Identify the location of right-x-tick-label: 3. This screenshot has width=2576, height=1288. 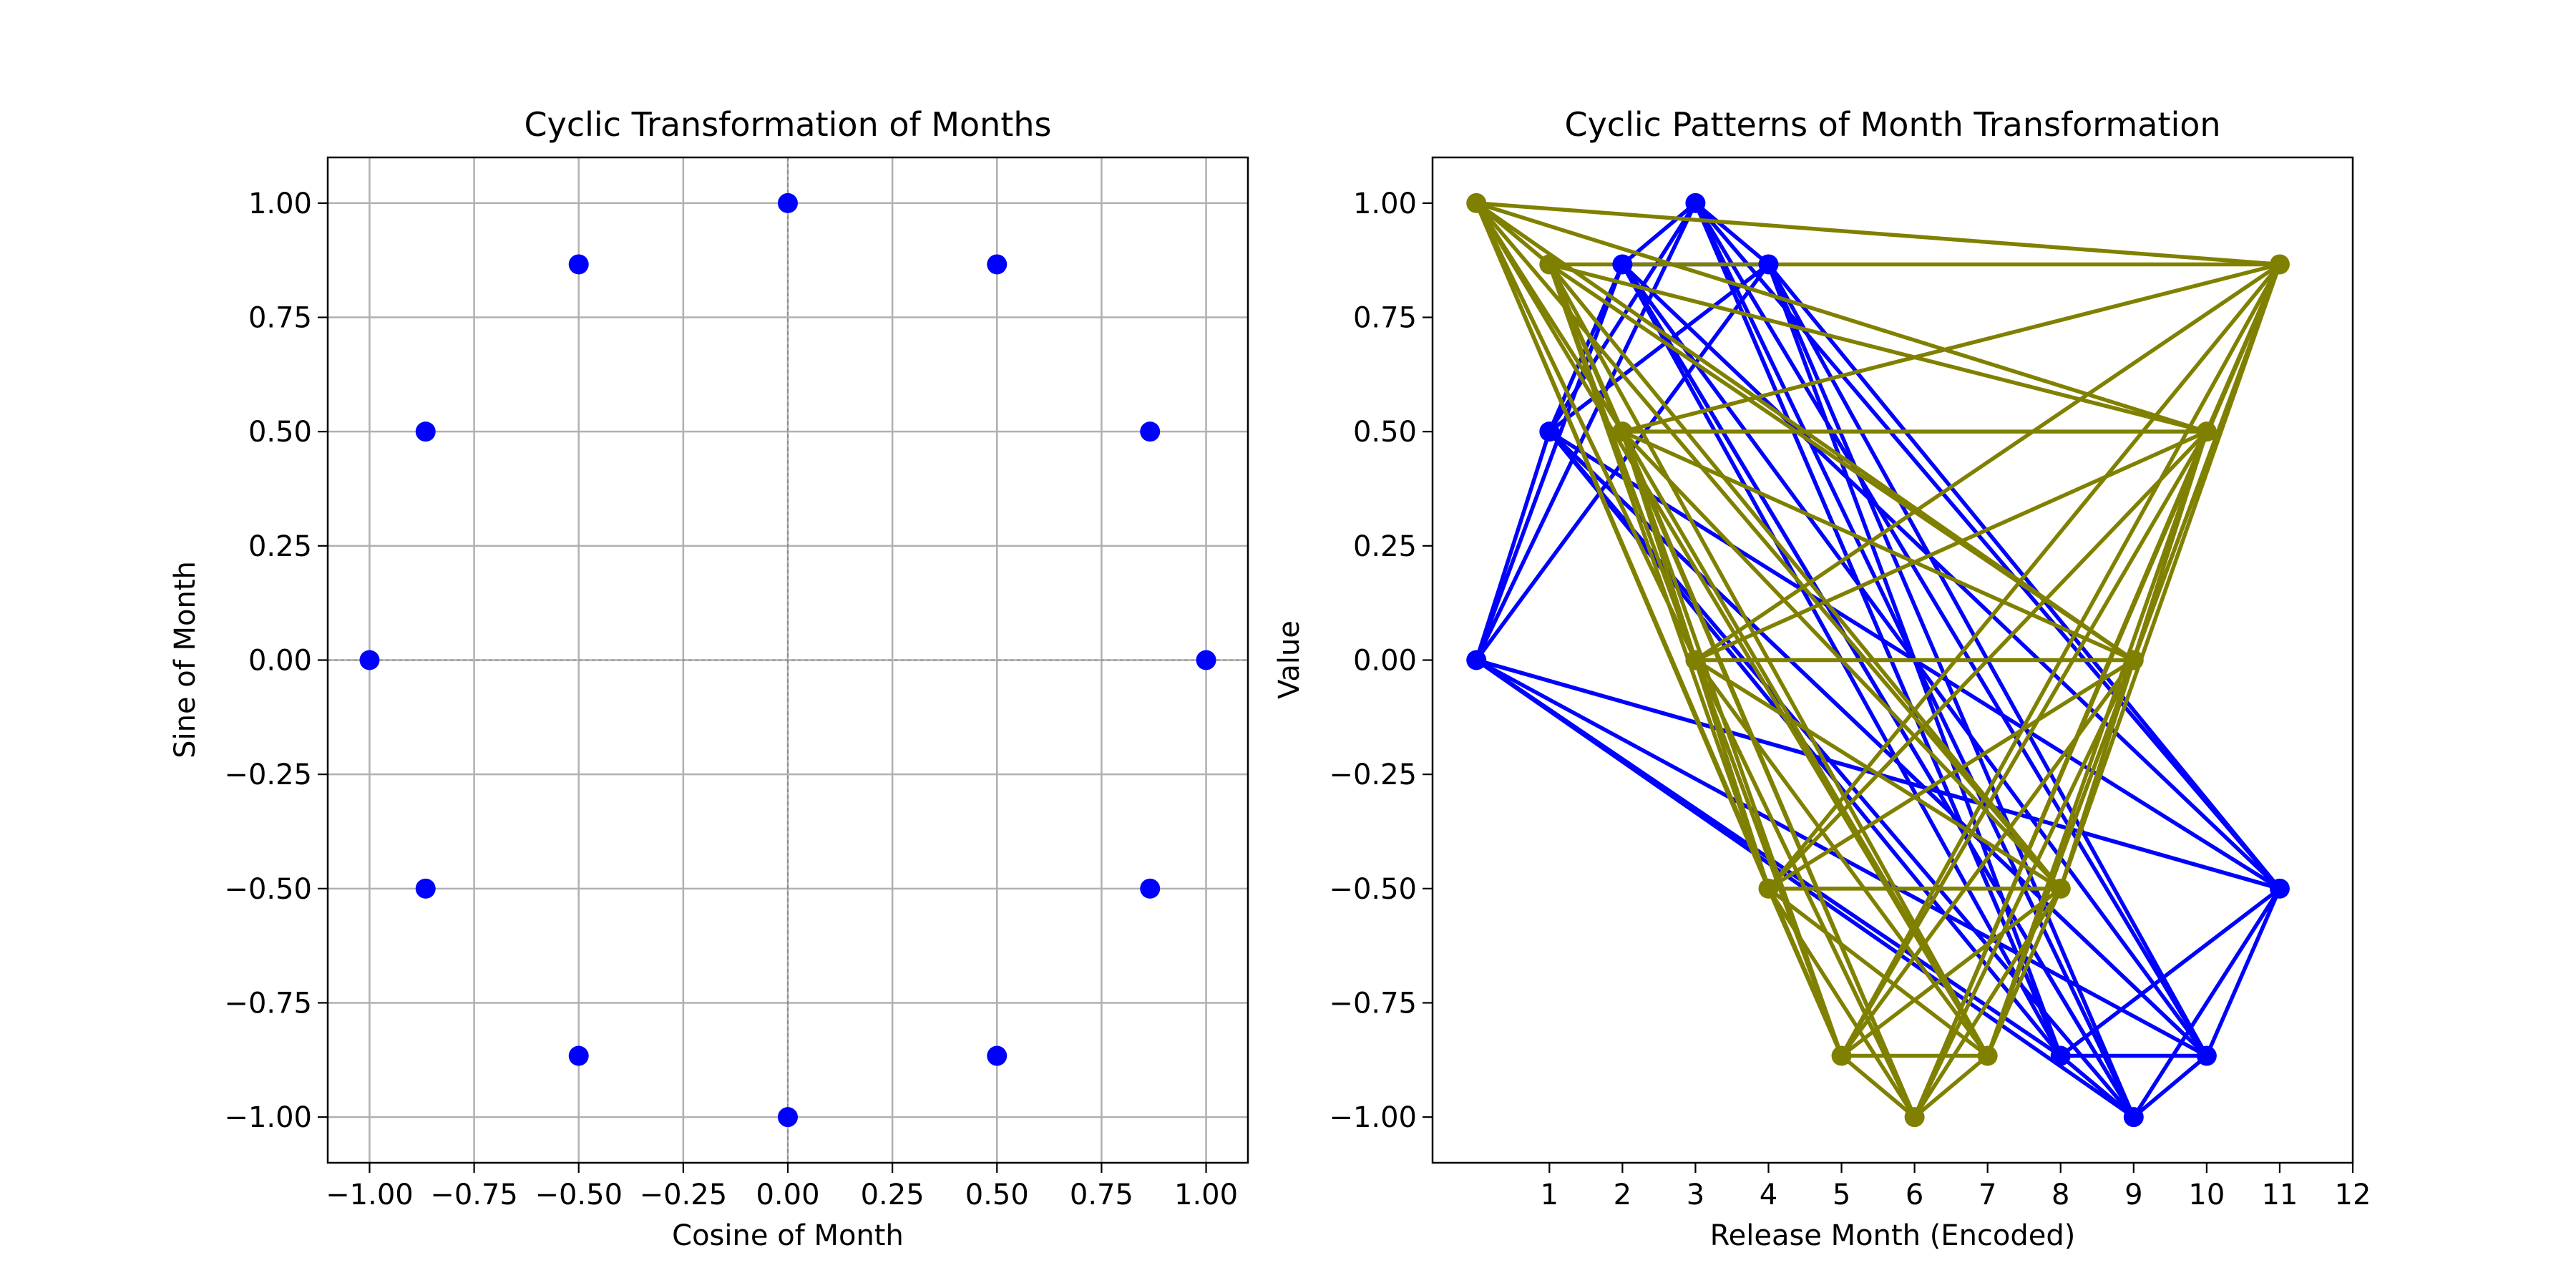
(1695, 1195).